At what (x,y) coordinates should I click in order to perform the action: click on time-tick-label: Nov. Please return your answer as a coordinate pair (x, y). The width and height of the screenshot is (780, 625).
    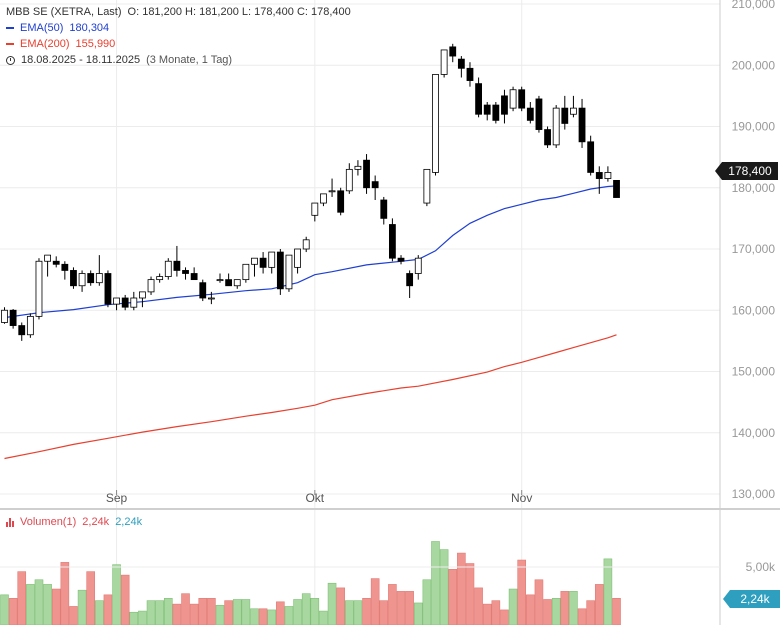
    Looking at the image, I should click on (521, 498).